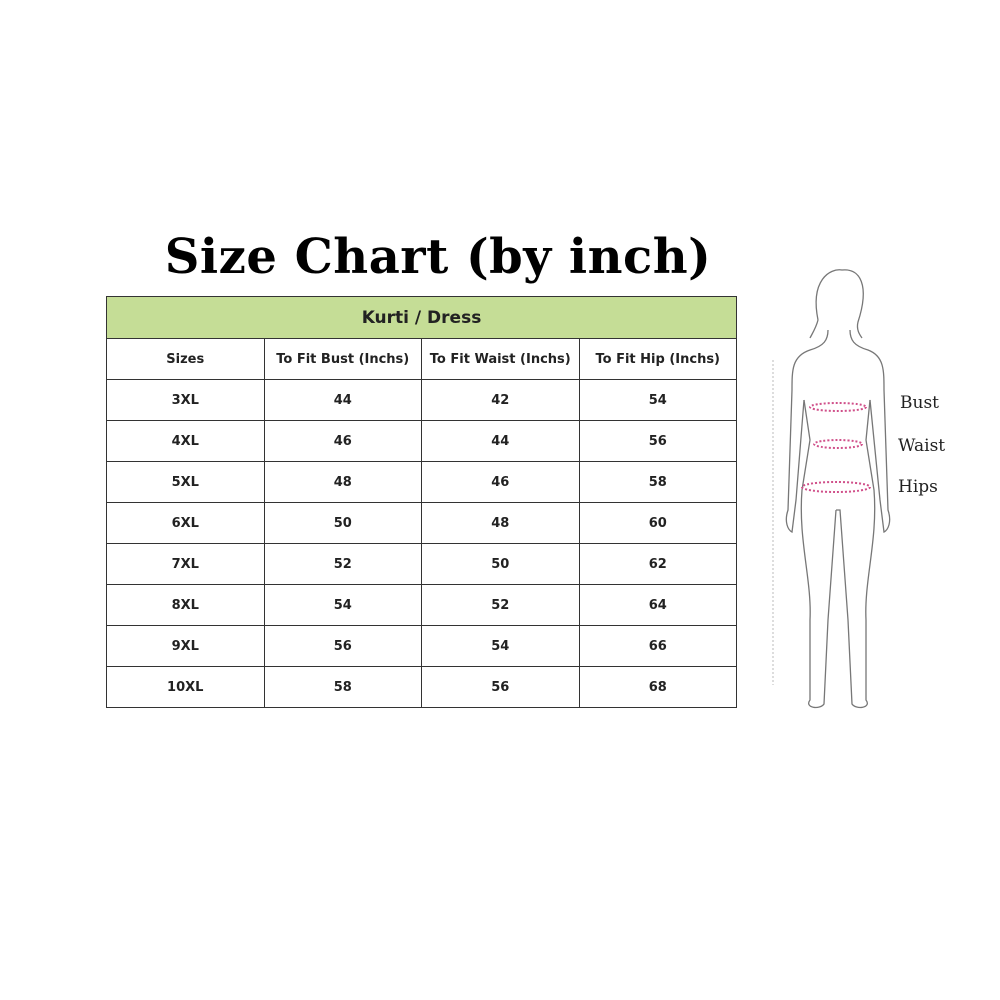 The width and height of the screenshot is (1000, 1000). I want to click on table-cell: 6XL, so click(185, 523).